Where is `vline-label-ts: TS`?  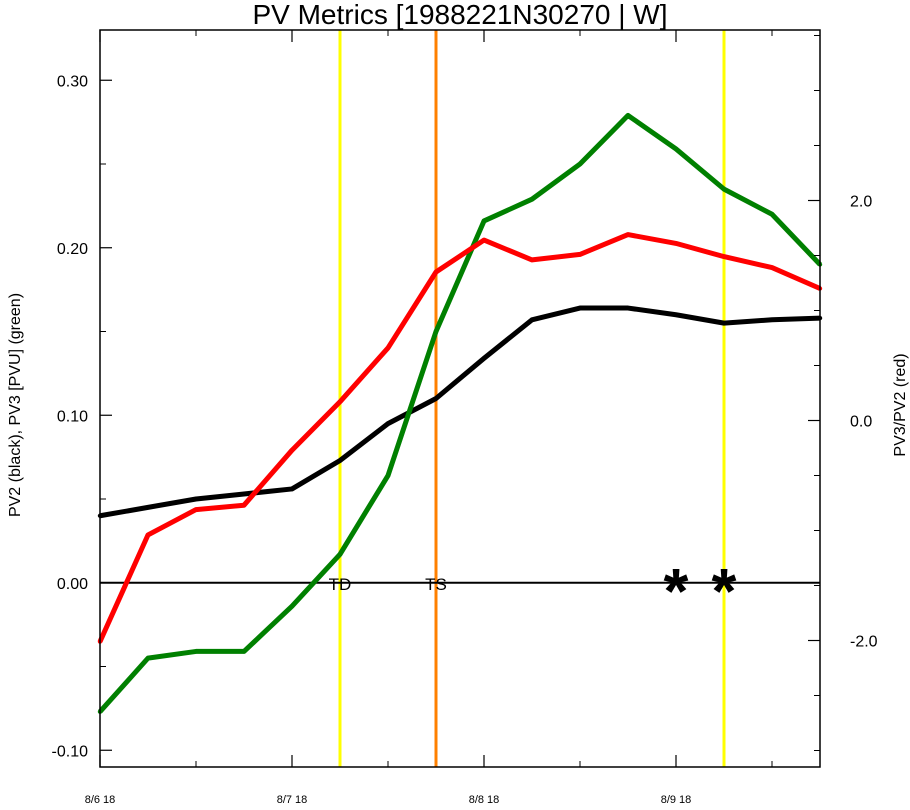 vline-label-ts: TS is located at coordinates (436, 584).